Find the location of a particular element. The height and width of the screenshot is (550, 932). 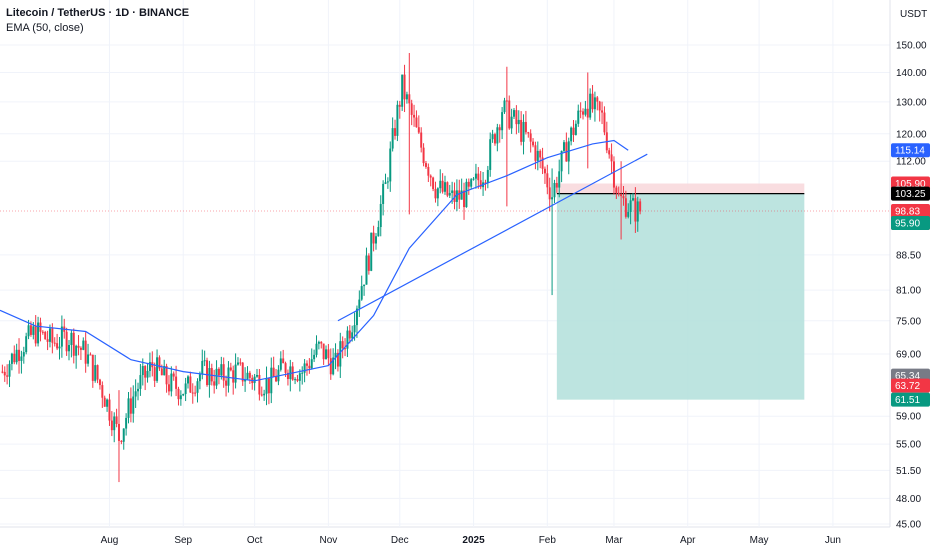

price-badge-value: 105.90 is located at coordinates (910, 184).